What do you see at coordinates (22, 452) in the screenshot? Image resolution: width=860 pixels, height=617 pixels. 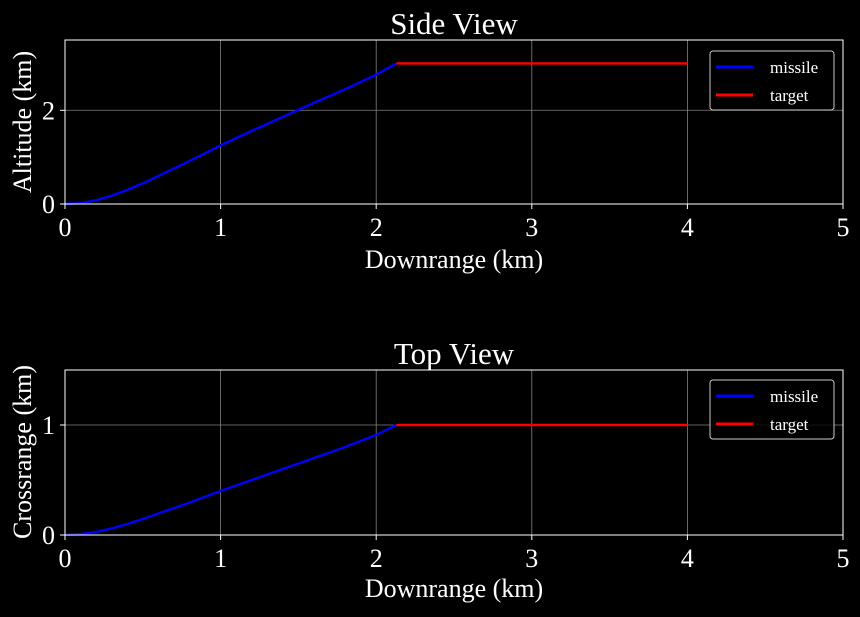 I see `top-view-ylabel: Crossrange (km)` at bounding box center [22, 452].